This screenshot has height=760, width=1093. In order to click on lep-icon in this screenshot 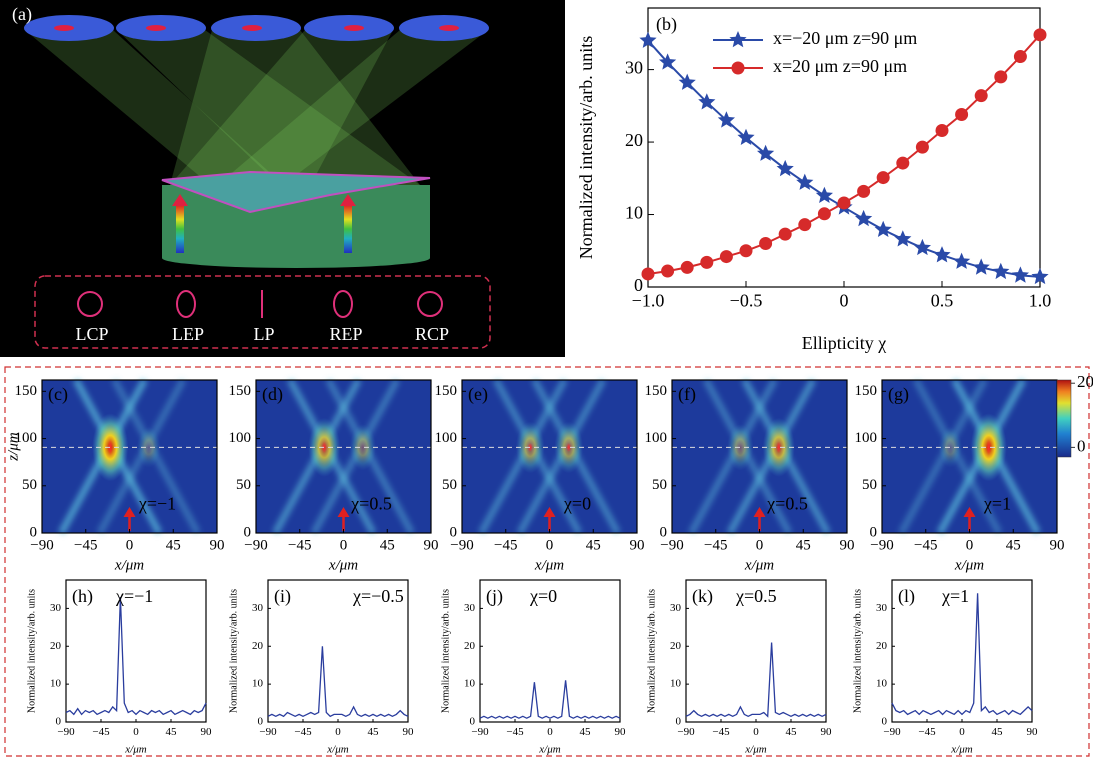, I will do `click(186, 304)`.